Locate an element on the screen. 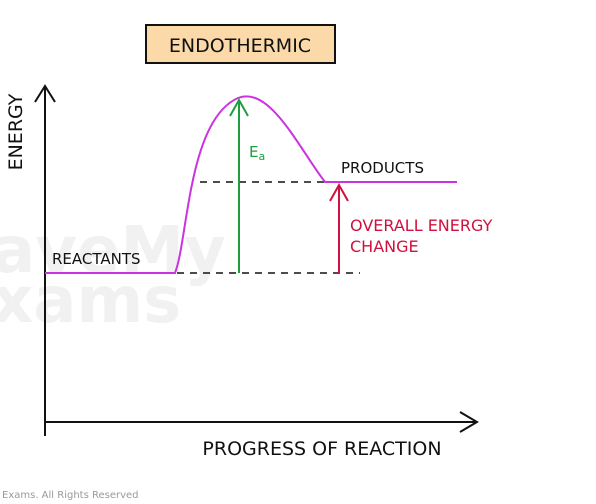 The image size is (596, 504). diagram-title: ENDOTHERMIC is located at coordinates (240, 46).